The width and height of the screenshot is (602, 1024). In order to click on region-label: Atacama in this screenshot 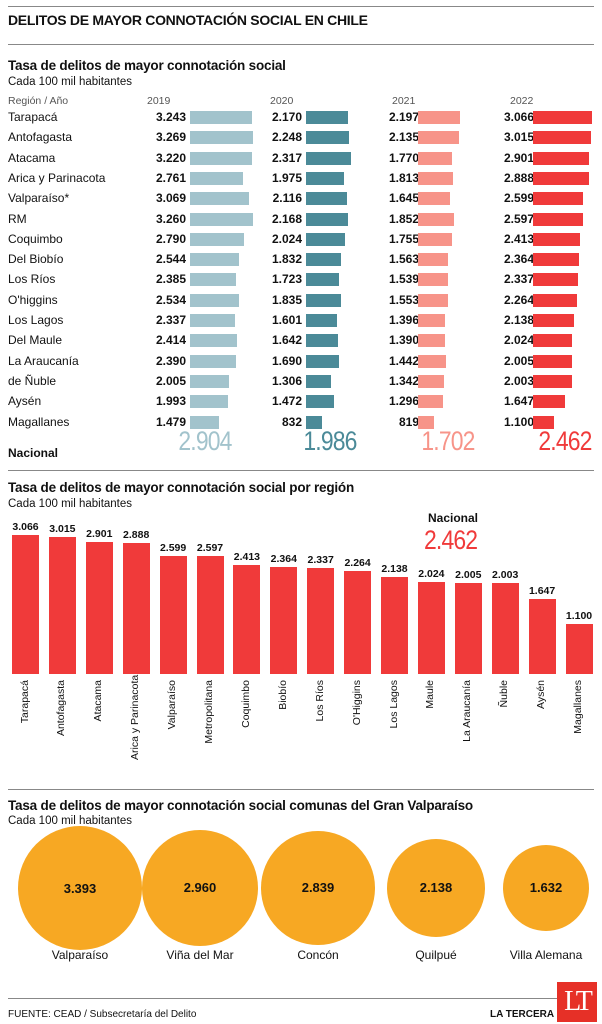, I will do `click(32, 157)`.